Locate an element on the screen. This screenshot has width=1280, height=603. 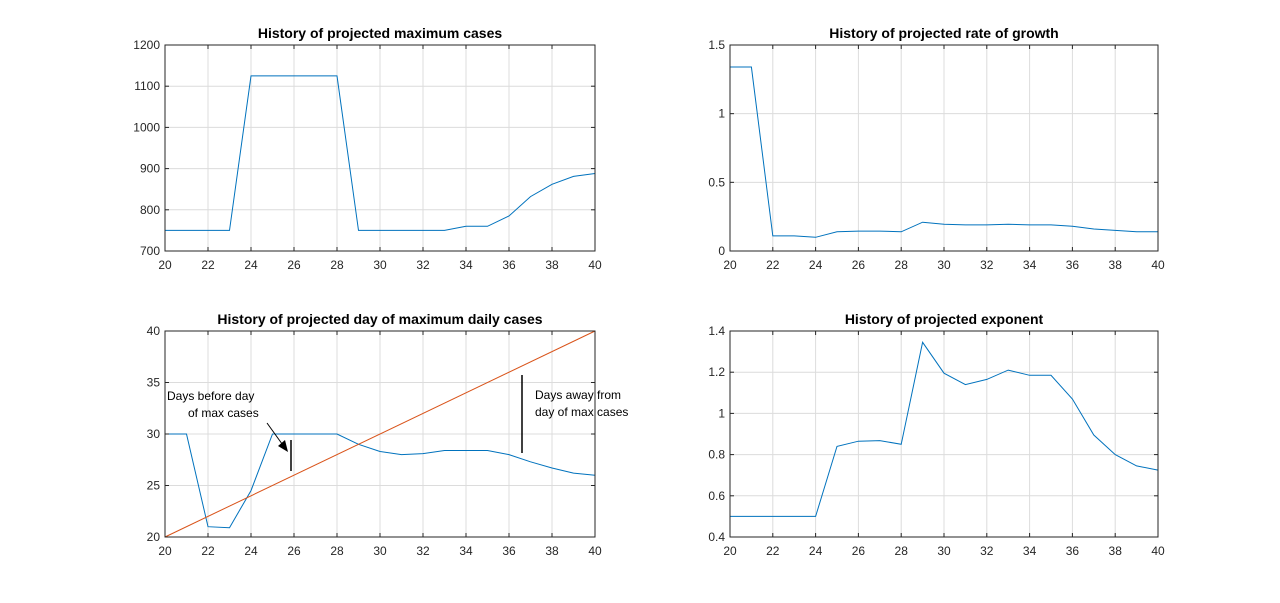
y-tick-label: 0.8 is located at coordinates (716, 455).